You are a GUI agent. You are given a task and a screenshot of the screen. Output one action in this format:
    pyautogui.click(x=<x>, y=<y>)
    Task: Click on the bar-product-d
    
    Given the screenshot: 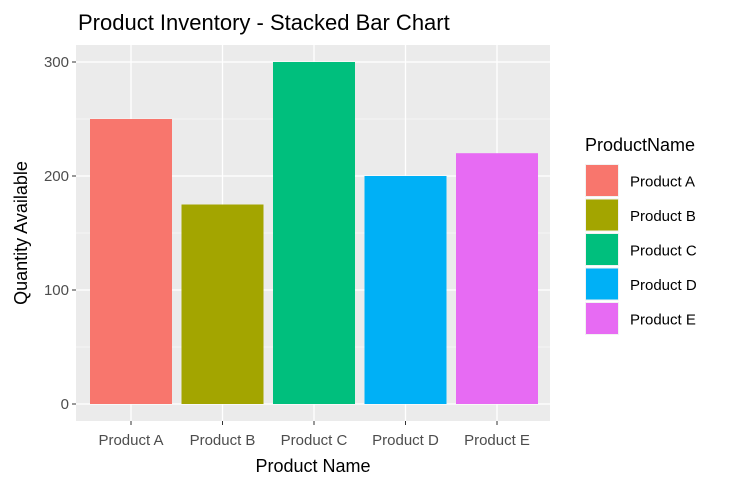 What is the action you would take?
    pyautogui.click(x=405, y=290)
    